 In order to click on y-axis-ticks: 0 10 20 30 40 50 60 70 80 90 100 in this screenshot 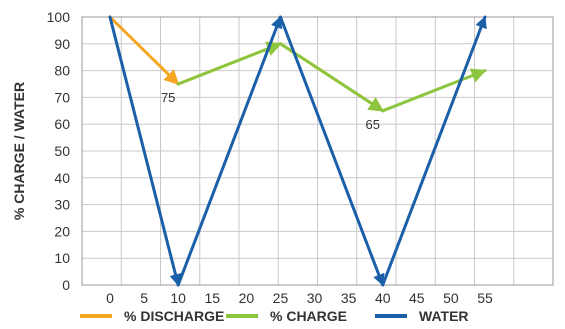, I will do `click(59, 151)`.